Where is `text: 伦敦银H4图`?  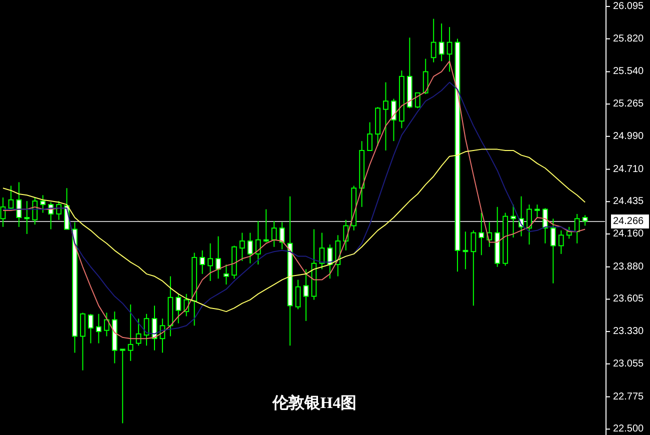 text: 伦敦银H4图 is located at coordinates (314, 403).